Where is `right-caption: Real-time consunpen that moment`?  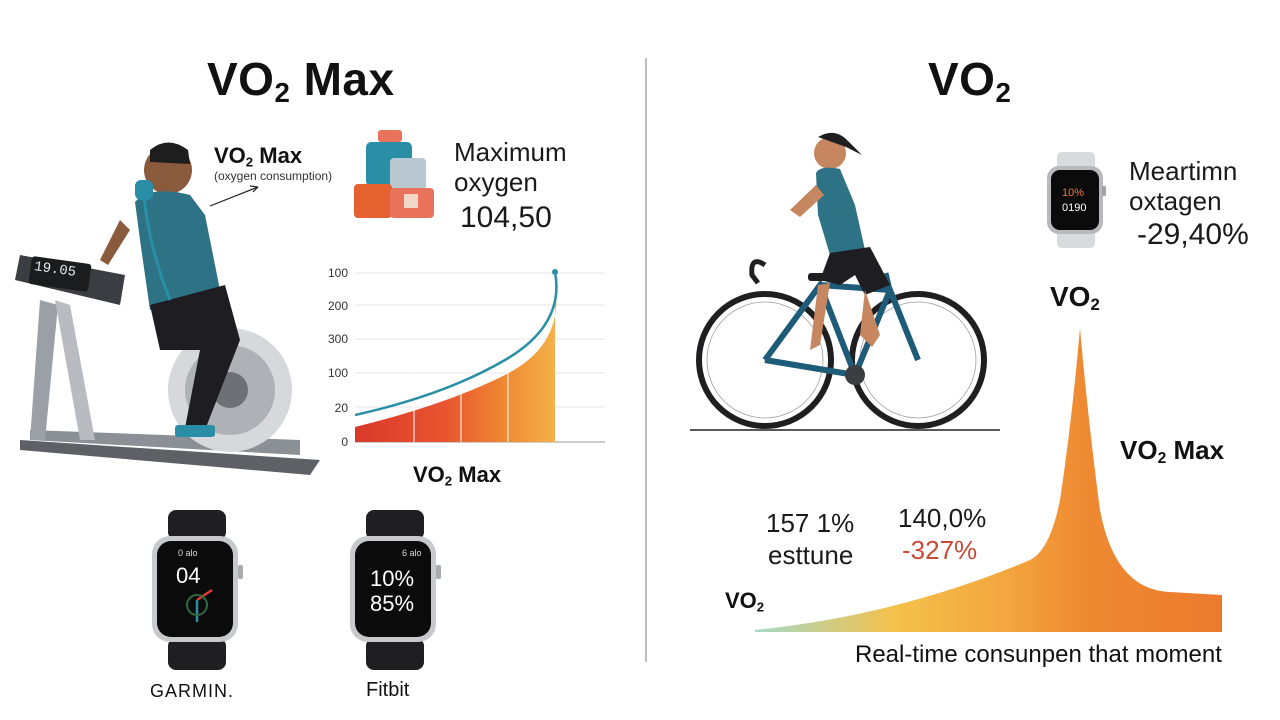
right-caption: Real-time consunpen that moment is located at coordinates (1038, 654).